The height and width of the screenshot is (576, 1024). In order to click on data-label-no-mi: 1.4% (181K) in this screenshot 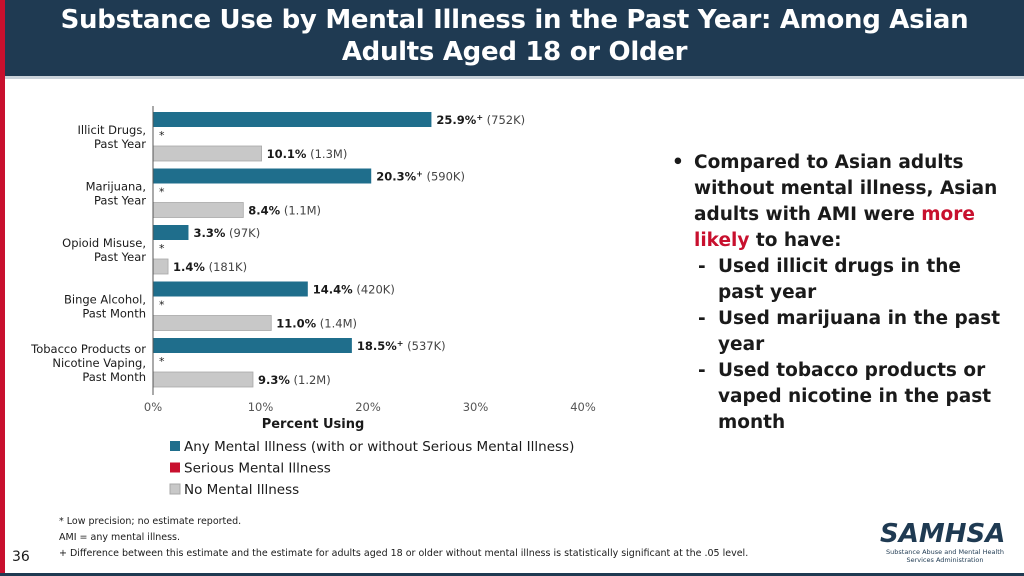, I will do `click(210, 267)`.